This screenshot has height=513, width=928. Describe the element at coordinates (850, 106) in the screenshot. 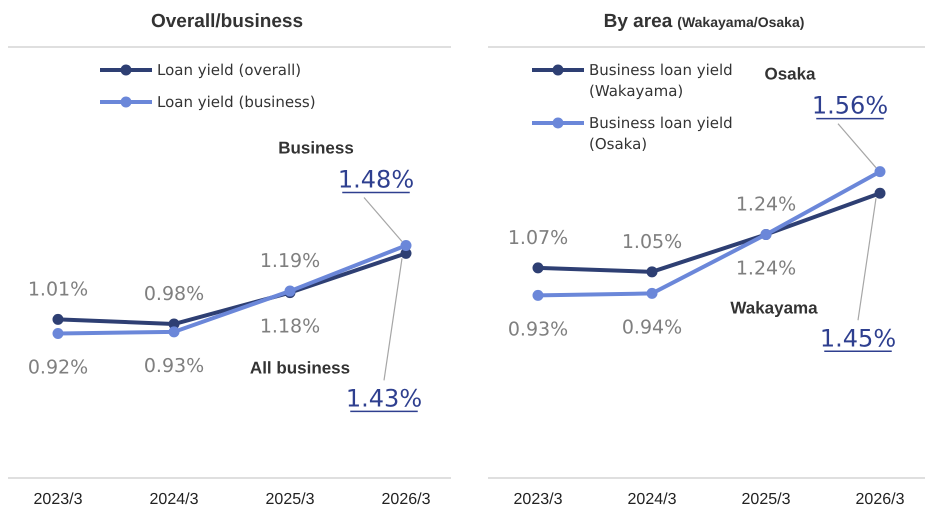

I see `data-label: 1.56%` at that location.